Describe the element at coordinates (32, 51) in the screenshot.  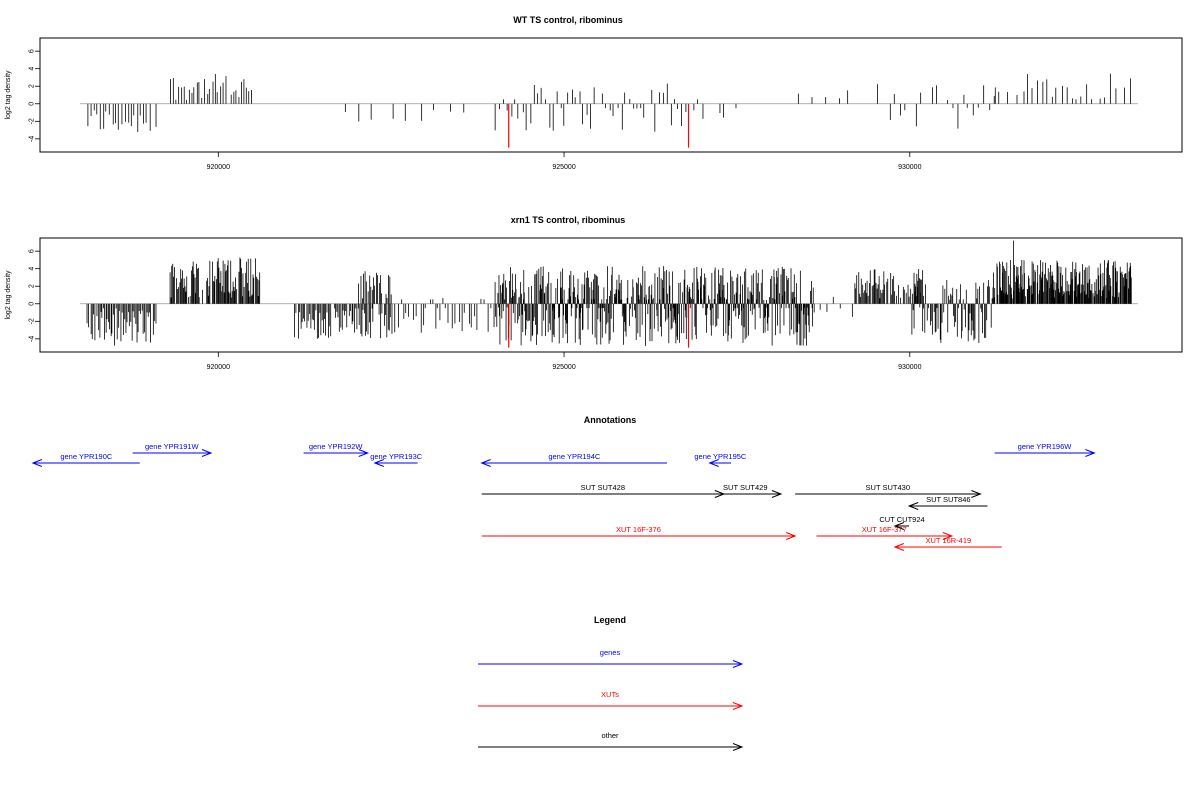
I see `wt-y-tick-label: 6` at that location.